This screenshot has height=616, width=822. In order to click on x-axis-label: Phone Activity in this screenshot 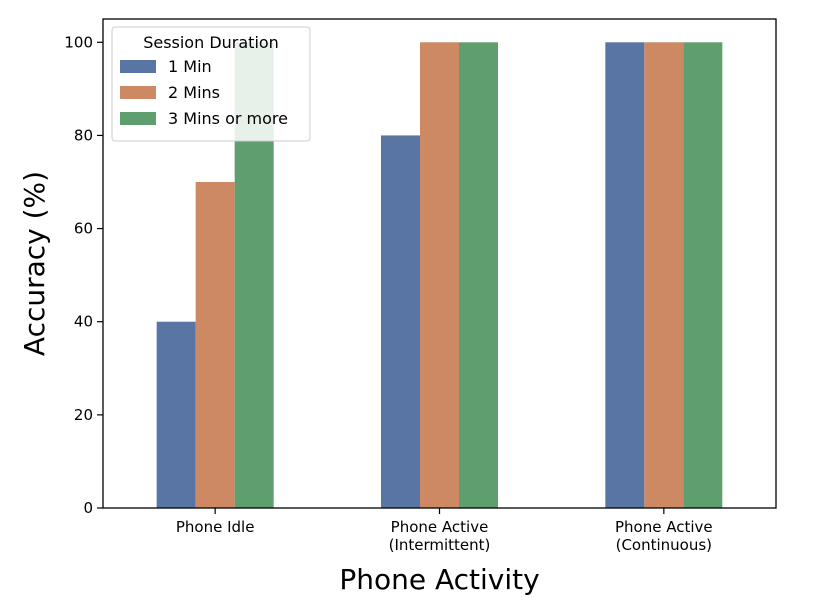, I will do `click(439, 579)`.